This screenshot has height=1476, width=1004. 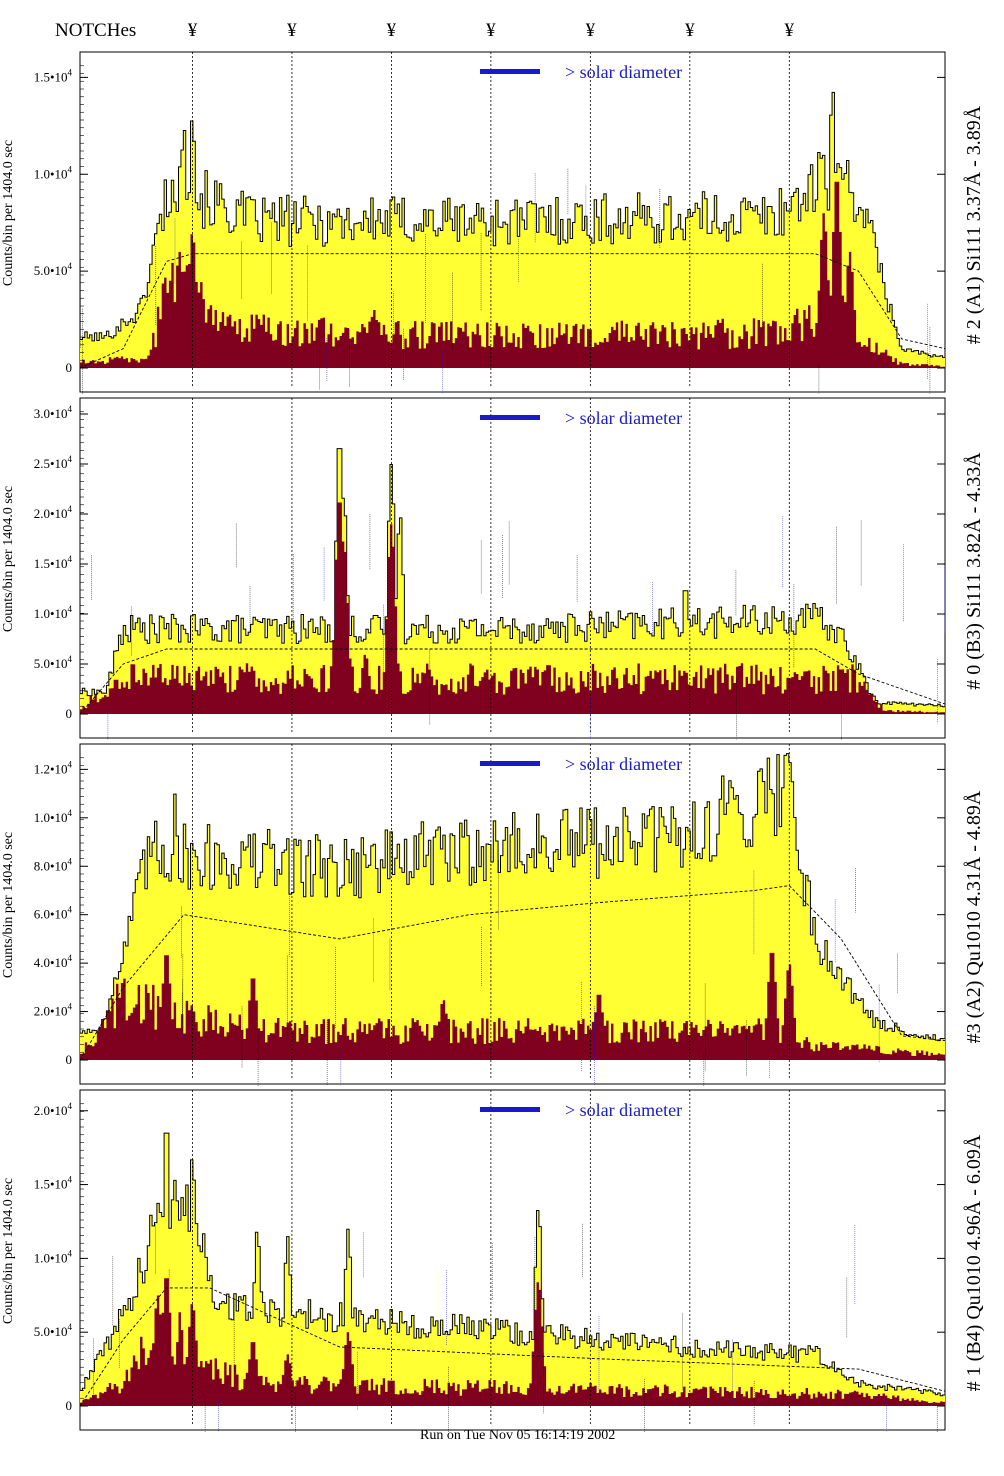 I want to click on ytick-label-2: 4.0•104, so click(x=53, y=961).